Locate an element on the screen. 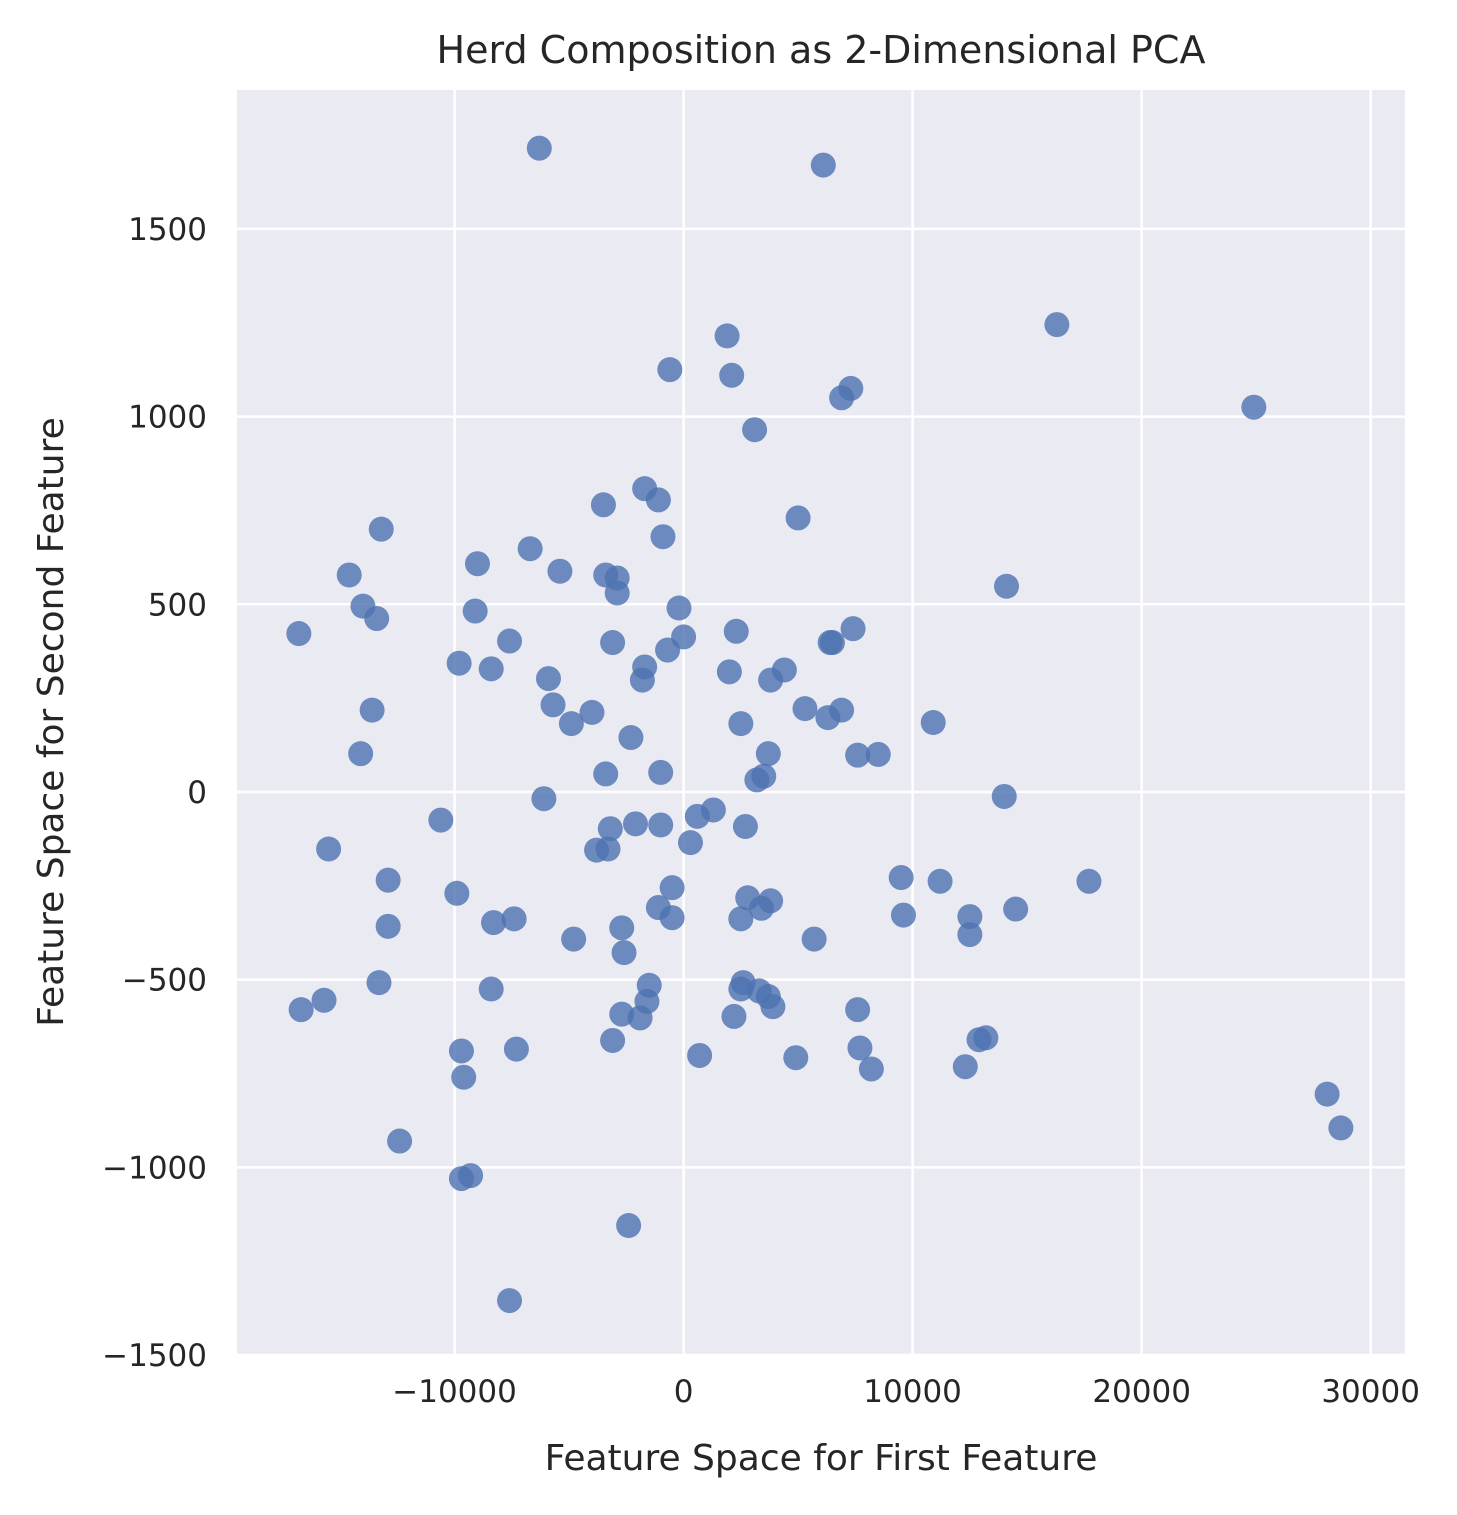 The image size is (1457, 1515). y-axis-label: Feature Space for Second Feature is located at coordinates (51, 722).